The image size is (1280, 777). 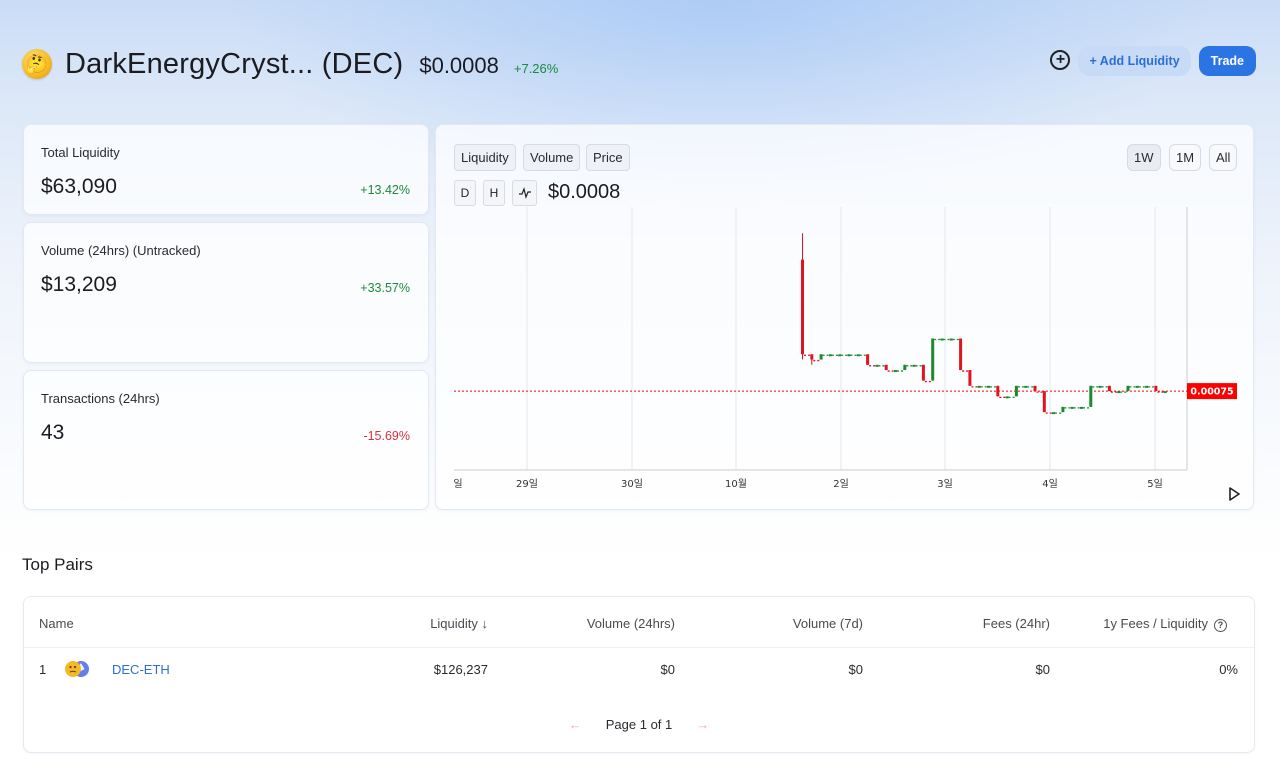 What do you see at coordinates (234, 63) in the screenshot?
I see `token-name: DarkEnergyCryst... (DEC)` at bounding box center [234, 63].